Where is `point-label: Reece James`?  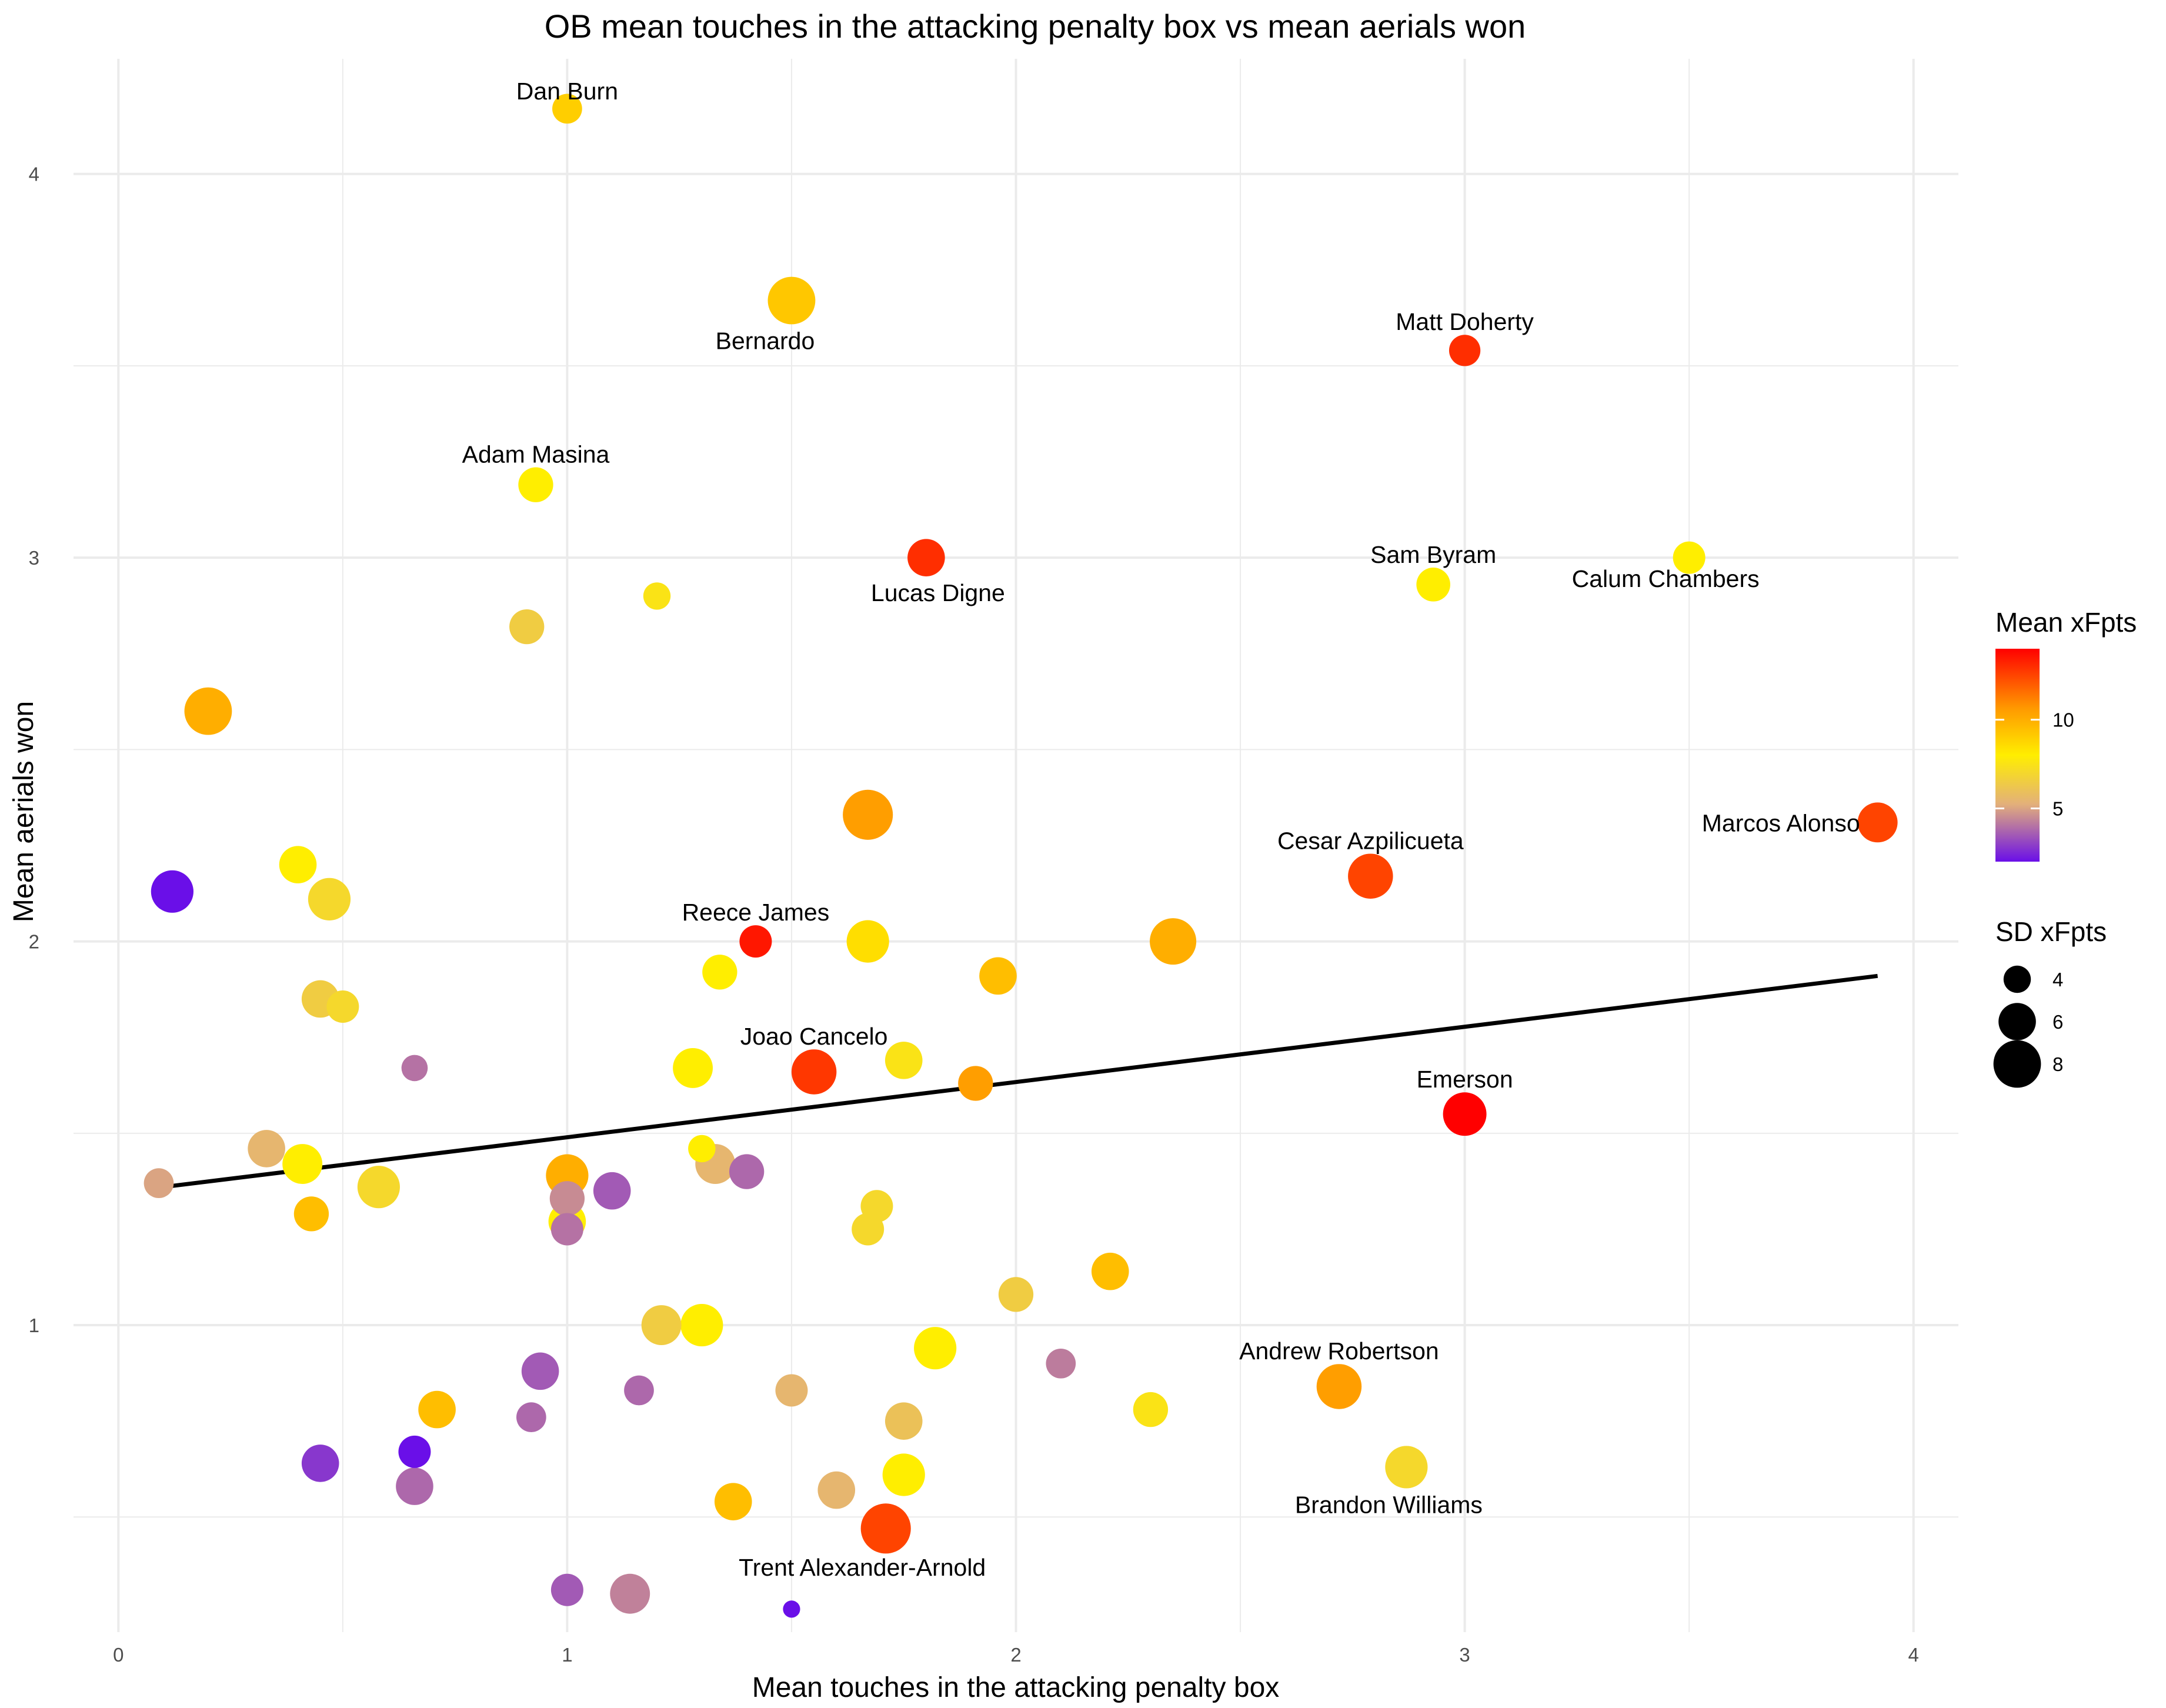
point-label: Reece James is located at coordinates (756, 912).